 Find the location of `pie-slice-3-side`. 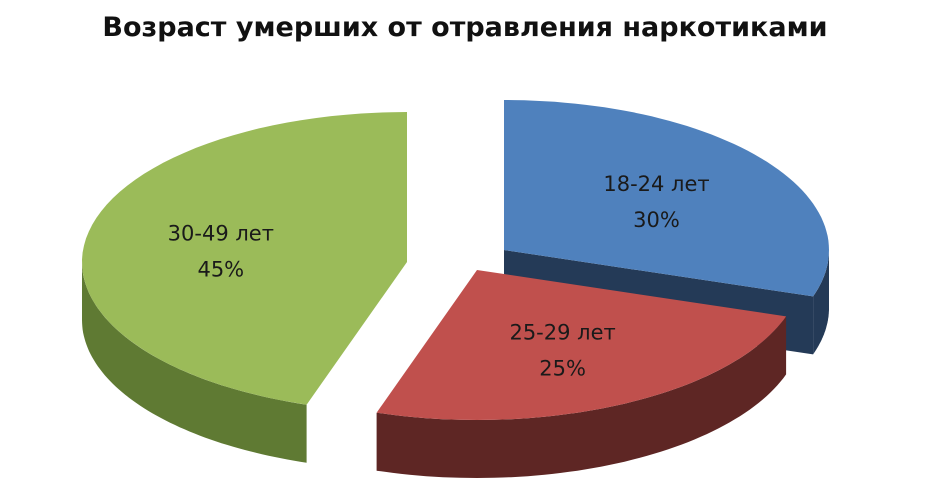

pie-slice-3-side is located at coordinates (194, 362).